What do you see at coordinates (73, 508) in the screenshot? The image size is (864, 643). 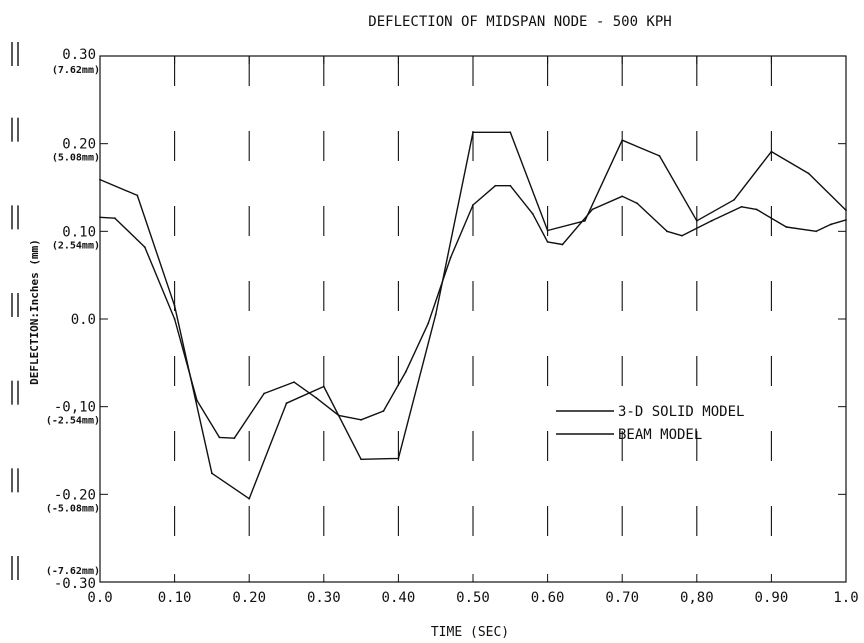 I see `y-tick-sublabel-5: (-5.08mm)` at bounding box center [73, 508].